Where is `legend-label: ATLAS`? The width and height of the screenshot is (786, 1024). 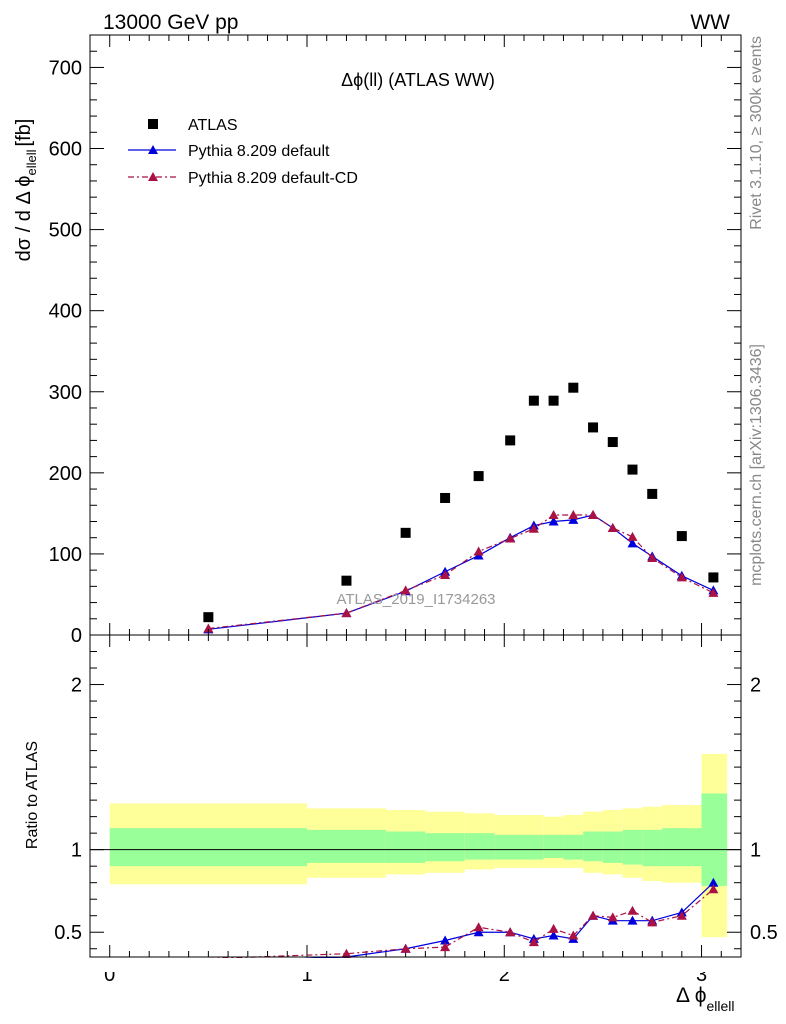
legend-label: ATLAS is located at coordinates (213, 125).